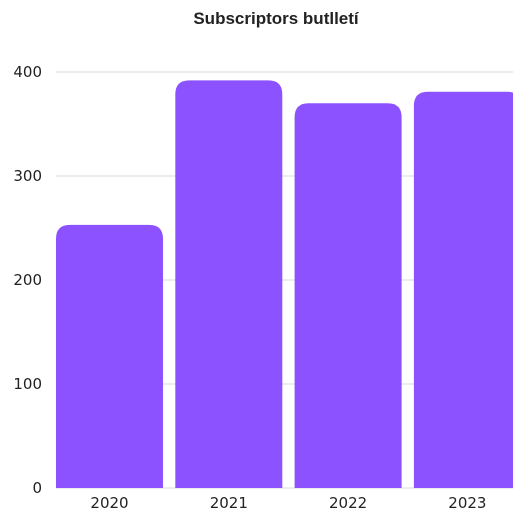 This screenshot has width=513, height=513. I want to click on y-tick-label: 400, so click(27, 72).